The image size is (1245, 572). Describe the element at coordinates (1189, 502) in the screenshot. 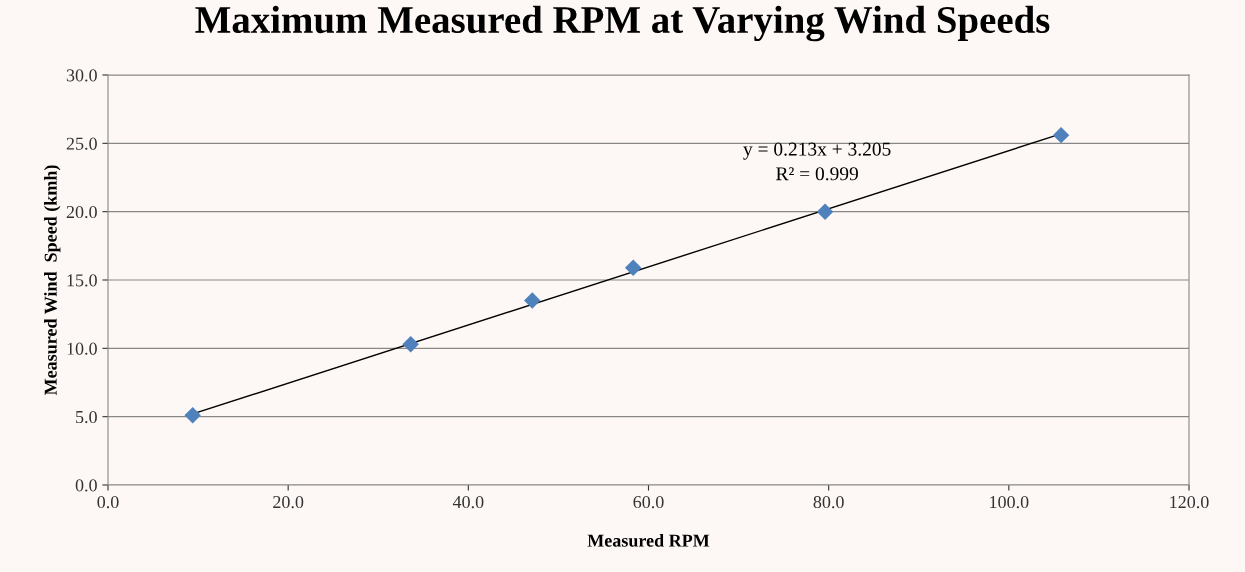

I see `x-tick-label: 120.0` at that location.